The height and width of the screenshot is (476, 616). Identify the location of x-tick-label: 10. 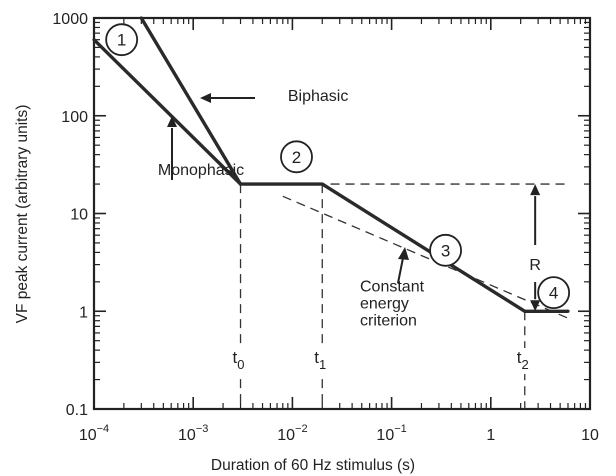
(590, 435).